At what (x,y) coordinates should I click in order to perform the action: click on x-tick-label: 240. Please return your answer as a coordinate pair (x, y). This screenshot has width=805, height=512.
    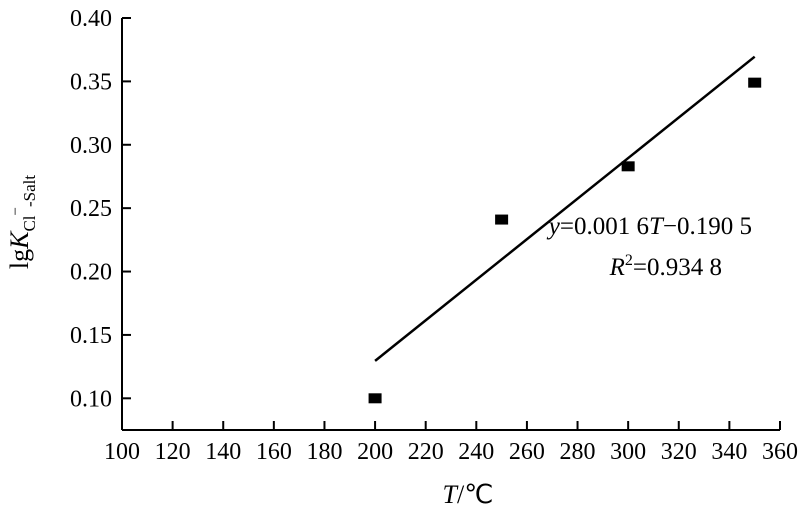
    Looking at the image, I should click on (476, 452).